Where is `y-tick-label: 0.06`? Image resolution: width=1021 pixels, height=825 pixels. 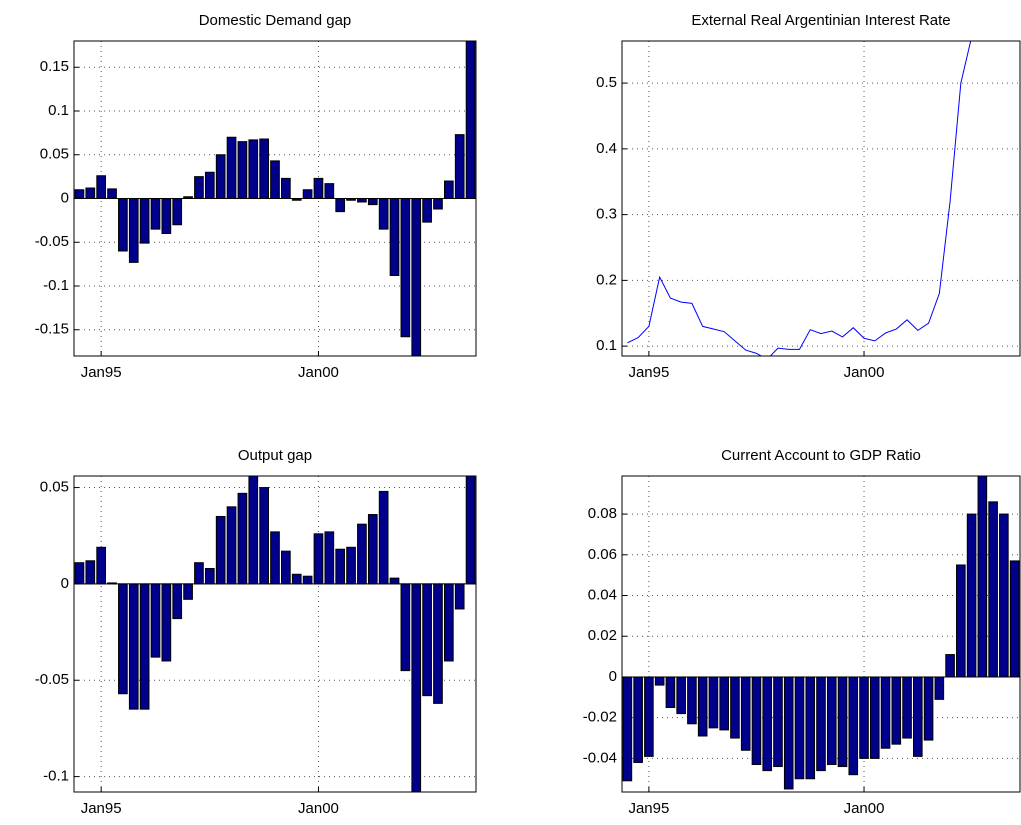 y-tick-label: 0.06 is located at coordinates (602, 554).